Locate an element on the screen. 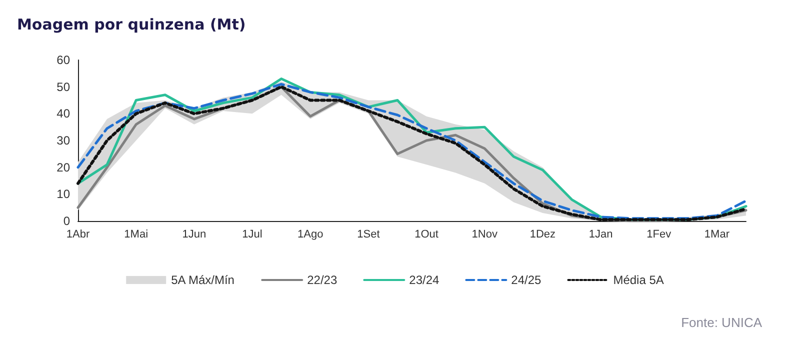  y-tick-label: 20 is located at coordinates (63, 167).